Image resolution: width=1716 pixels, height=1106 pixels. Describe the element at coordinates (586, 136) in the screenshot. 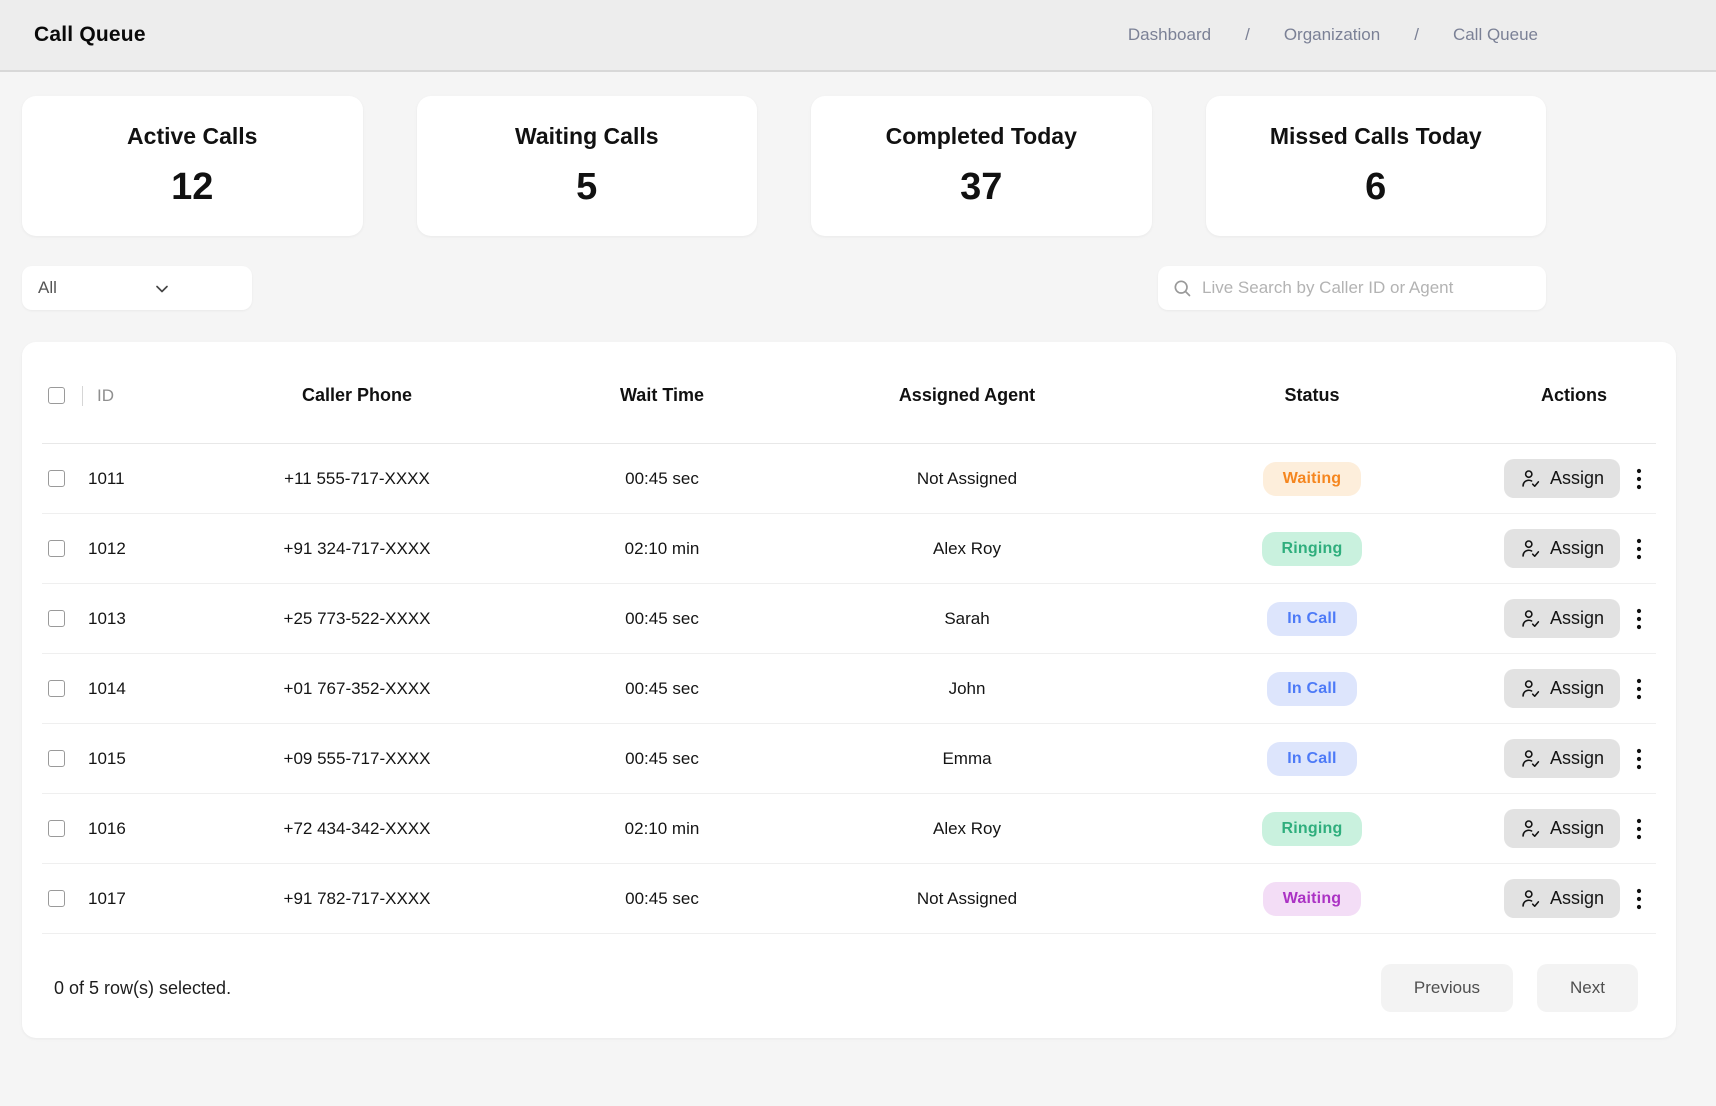

I see `stat-label: Waiting Calls` at that location.